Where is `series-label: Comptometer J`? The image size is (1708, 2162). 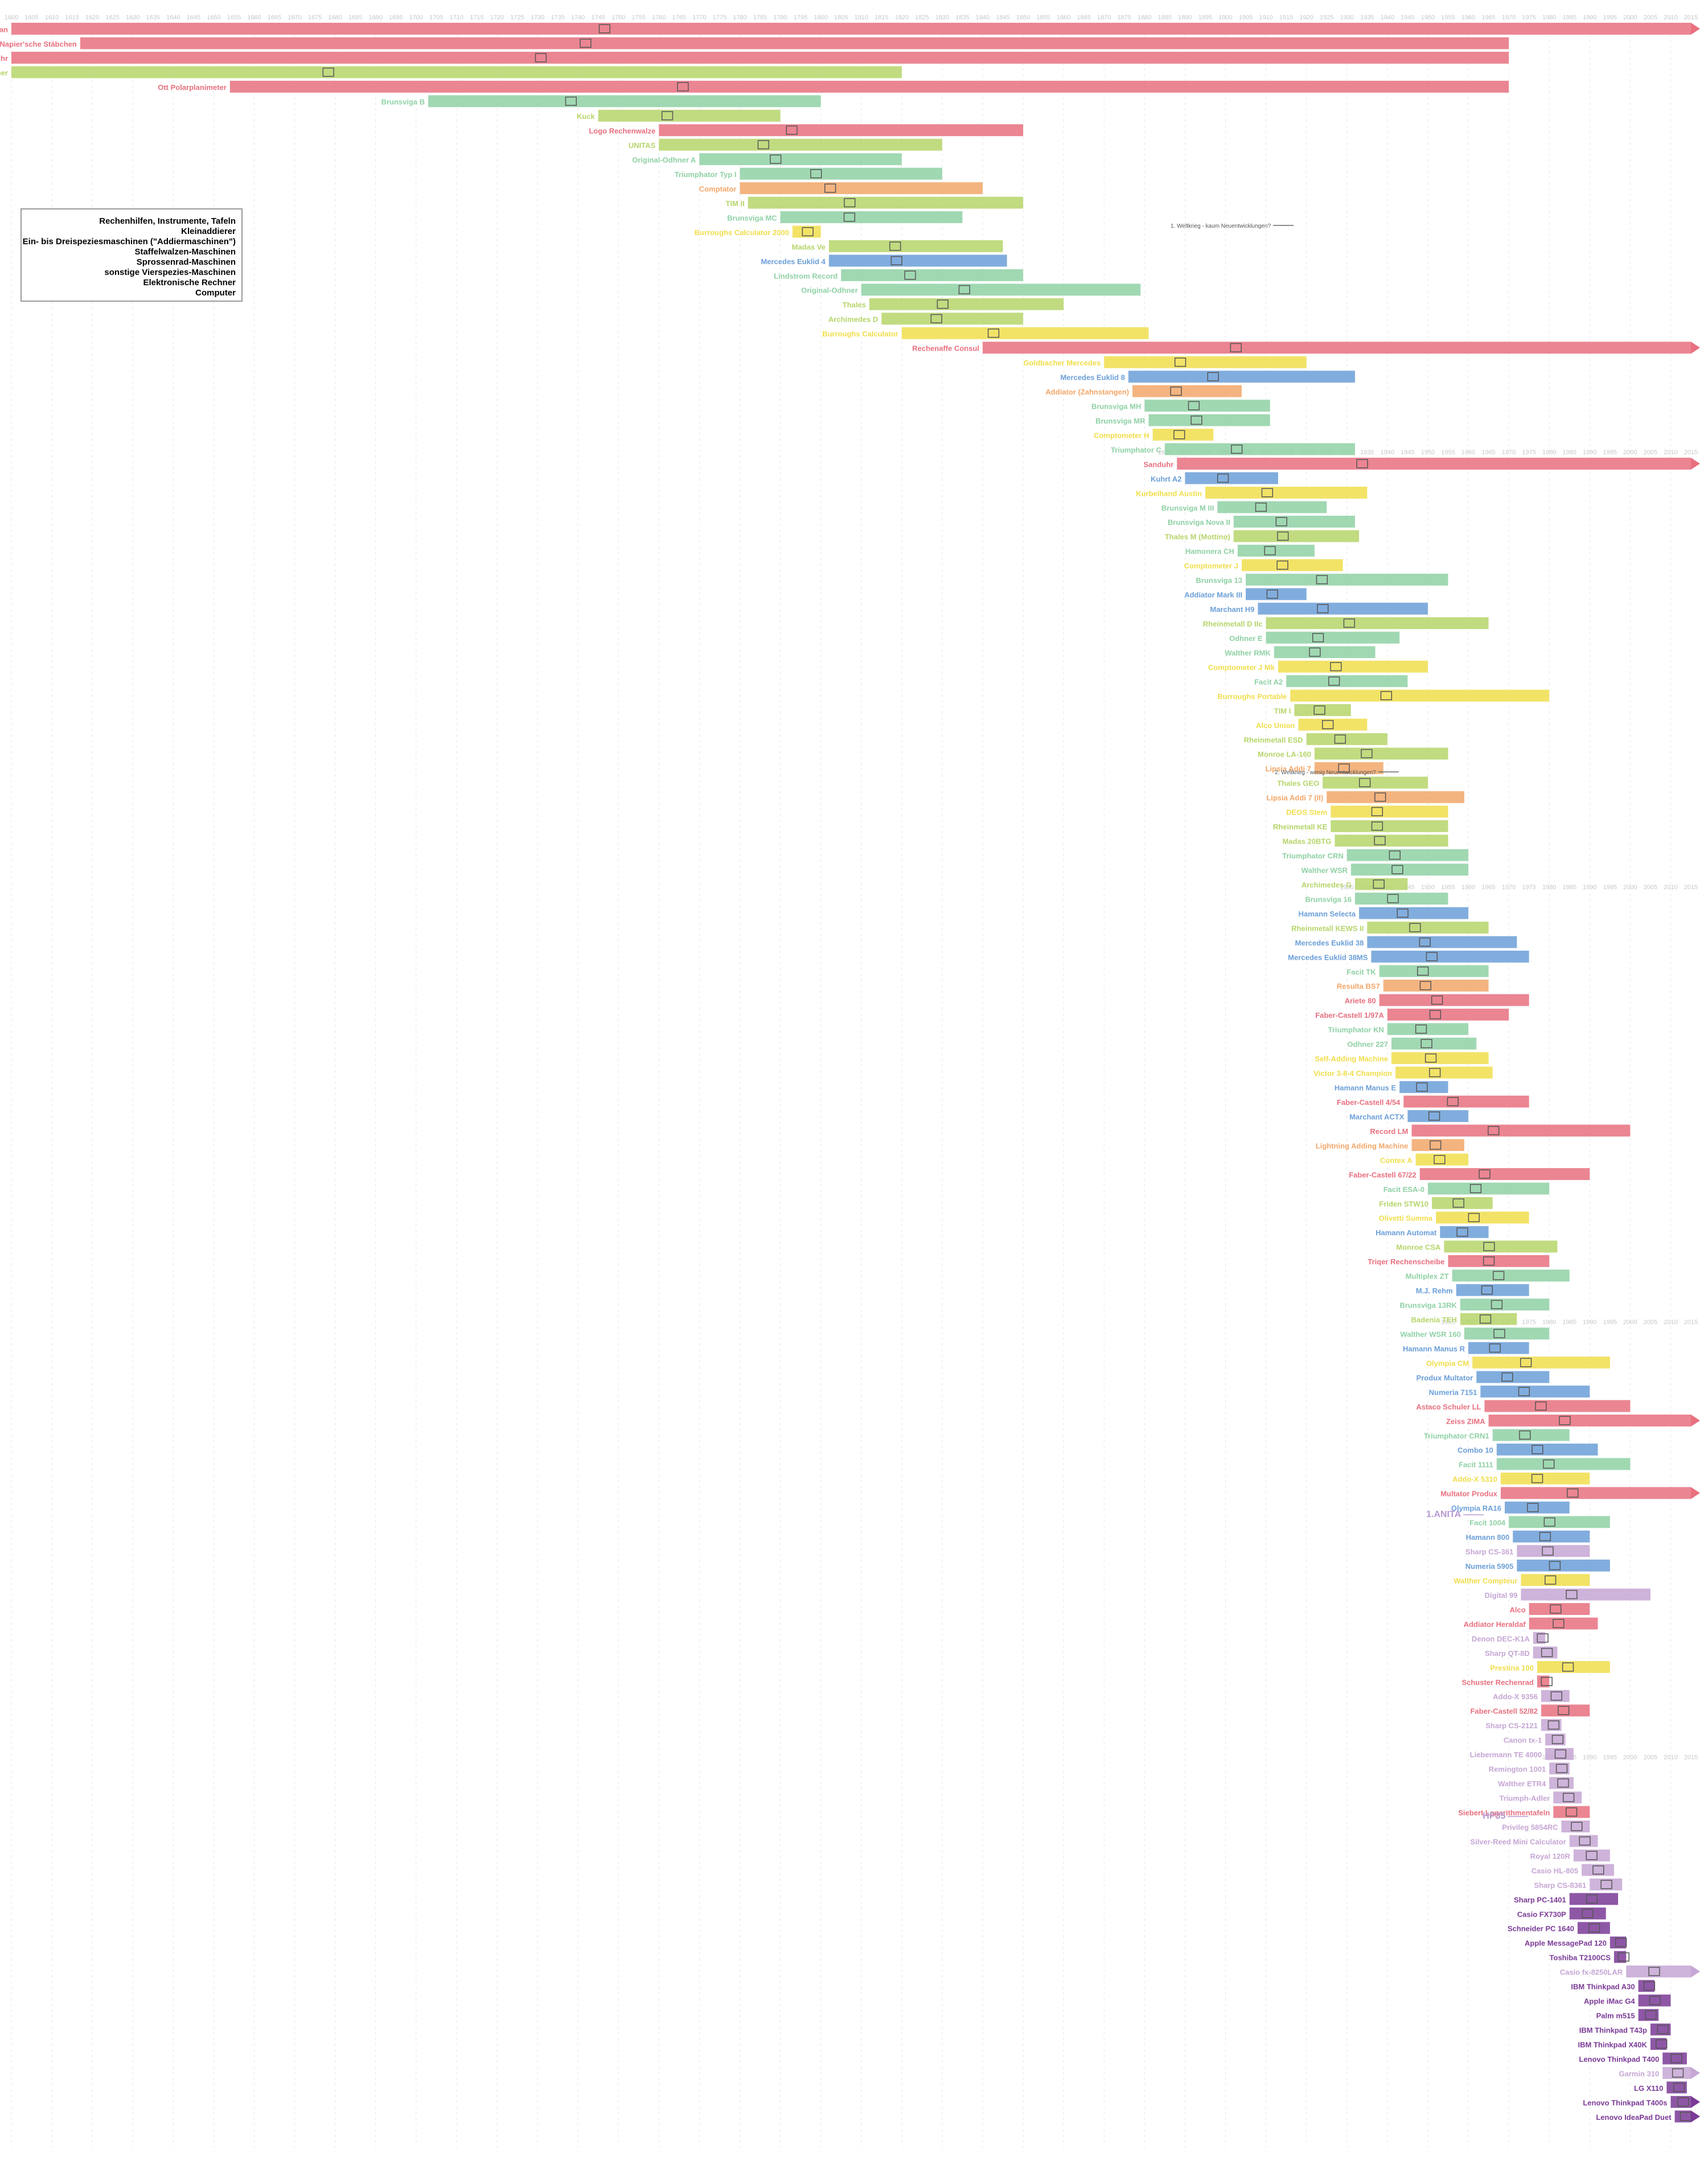
series-label: Comptometer J is located at coordinates (1211, 566).